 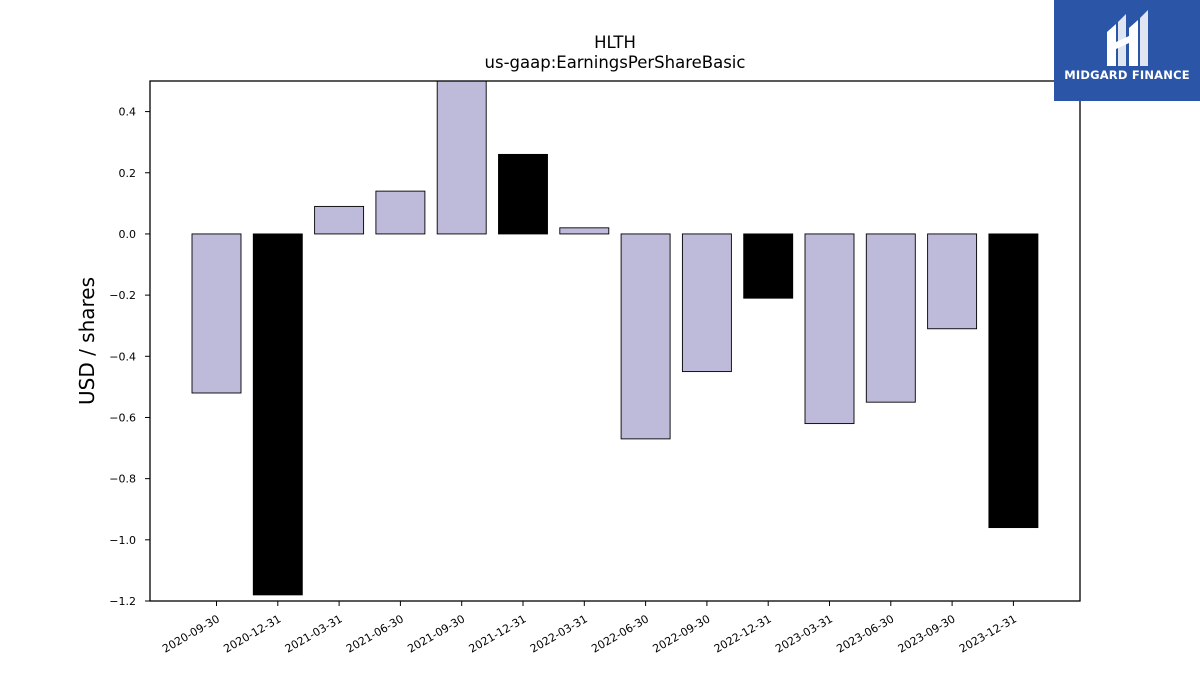 What do you see at coordinates (1127, 75) in the screenshot?
I see `logo-text: MIDGARD FINANCE` at bounding box center [1127, 75].